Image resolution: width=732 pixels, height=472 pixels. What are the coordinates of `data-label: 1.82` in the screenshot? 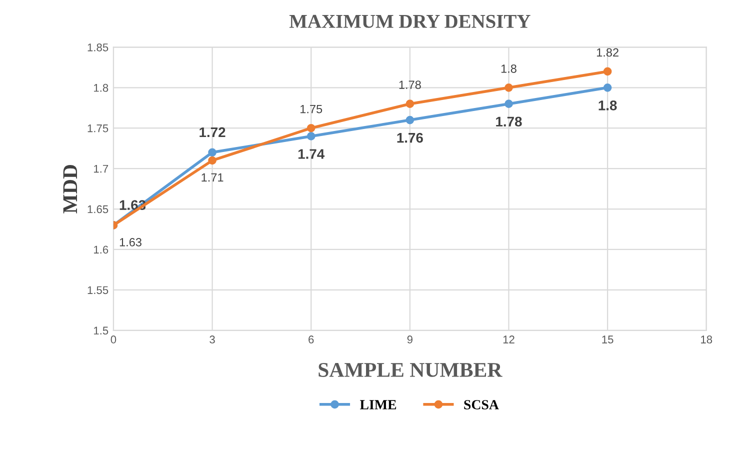 It's located at (607, 52).